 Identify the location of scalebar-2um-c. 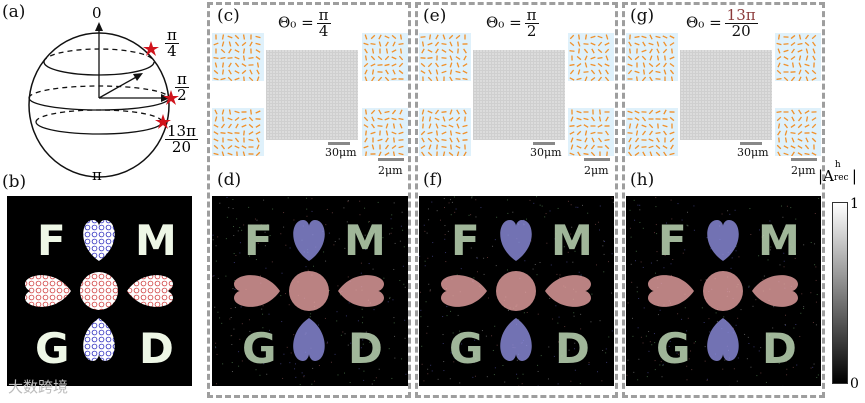
(391, 159).